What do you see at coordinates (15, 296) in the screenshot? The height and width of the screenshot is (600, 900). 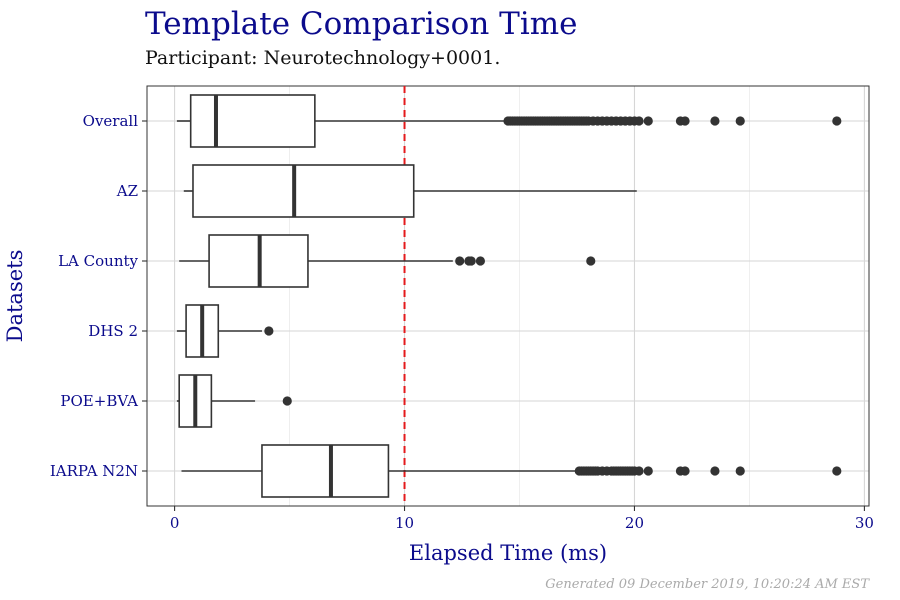 I see `y-axis-label: Datasets` at bounding box center [15, 296].